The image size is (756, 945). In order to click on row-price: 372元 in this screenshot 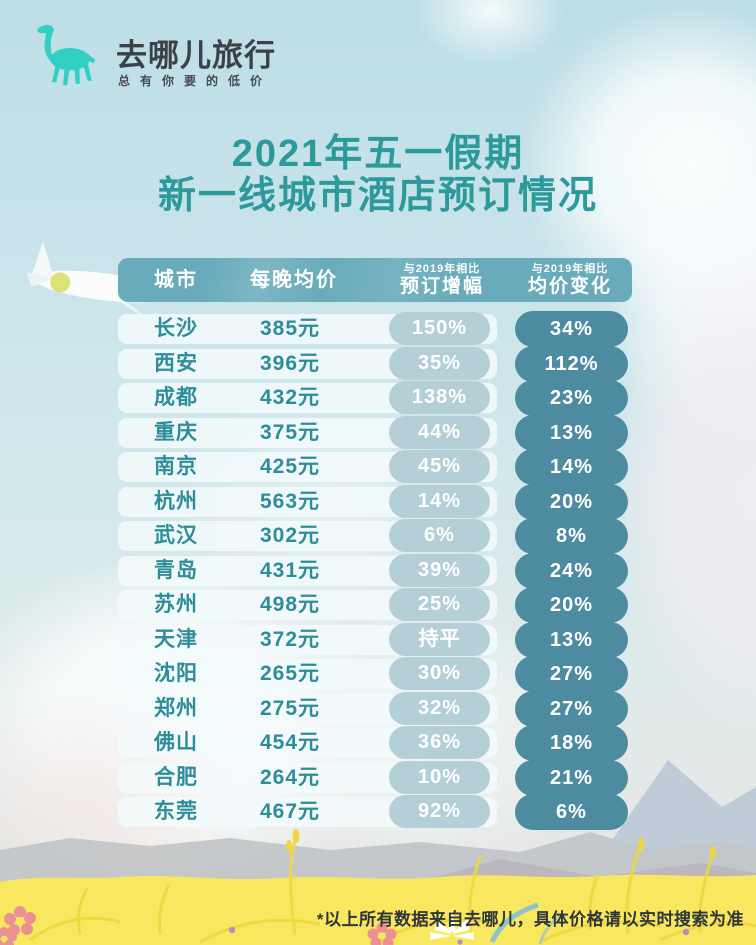, I will do `click(290, 639)`.